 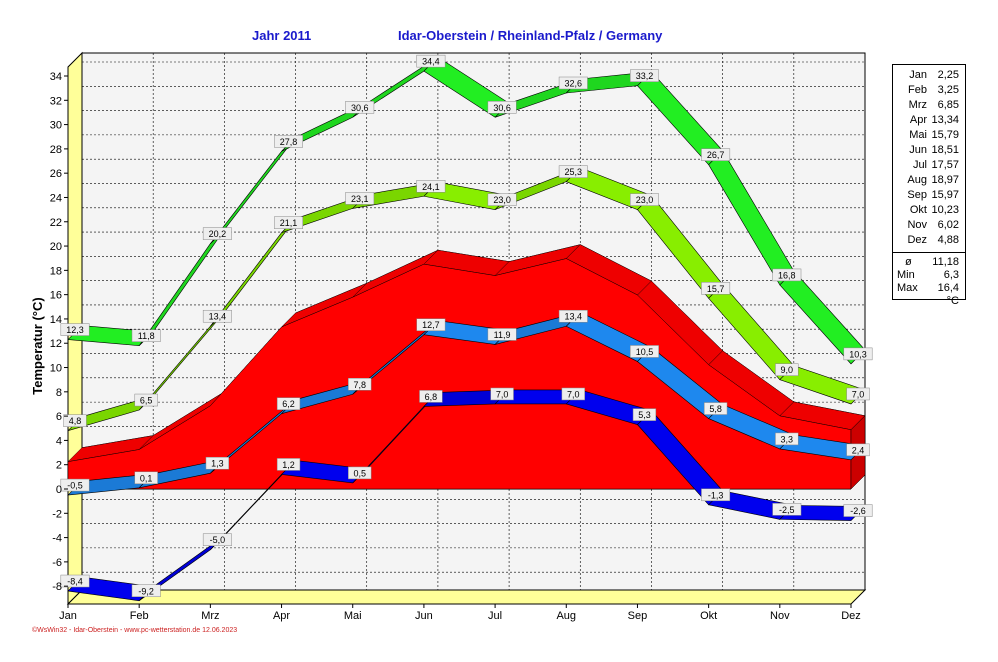 I want to click on data-label: 12,7, so click(x=431, y=324).